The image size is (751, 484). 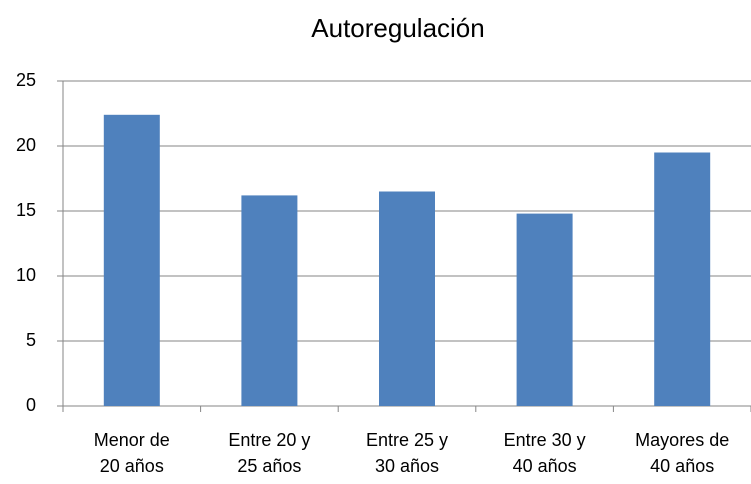 What do you see at coordinates (407, 453) in the screenshot?
I see `x-tick-label: Entre 25 y 30 años` at bounding box center [407, 453].